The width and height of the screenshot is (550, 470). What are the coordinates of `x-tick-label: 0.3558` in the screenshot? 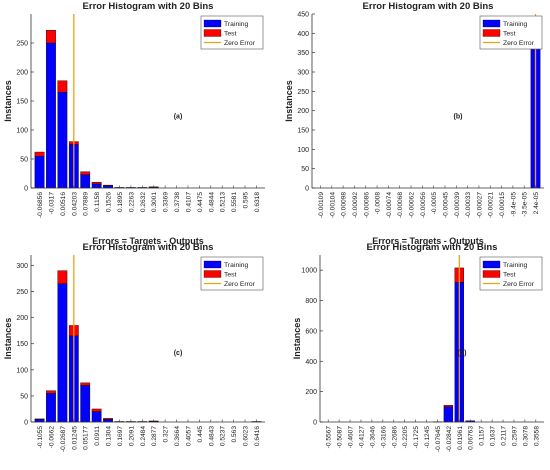 It's located at (536, 436).